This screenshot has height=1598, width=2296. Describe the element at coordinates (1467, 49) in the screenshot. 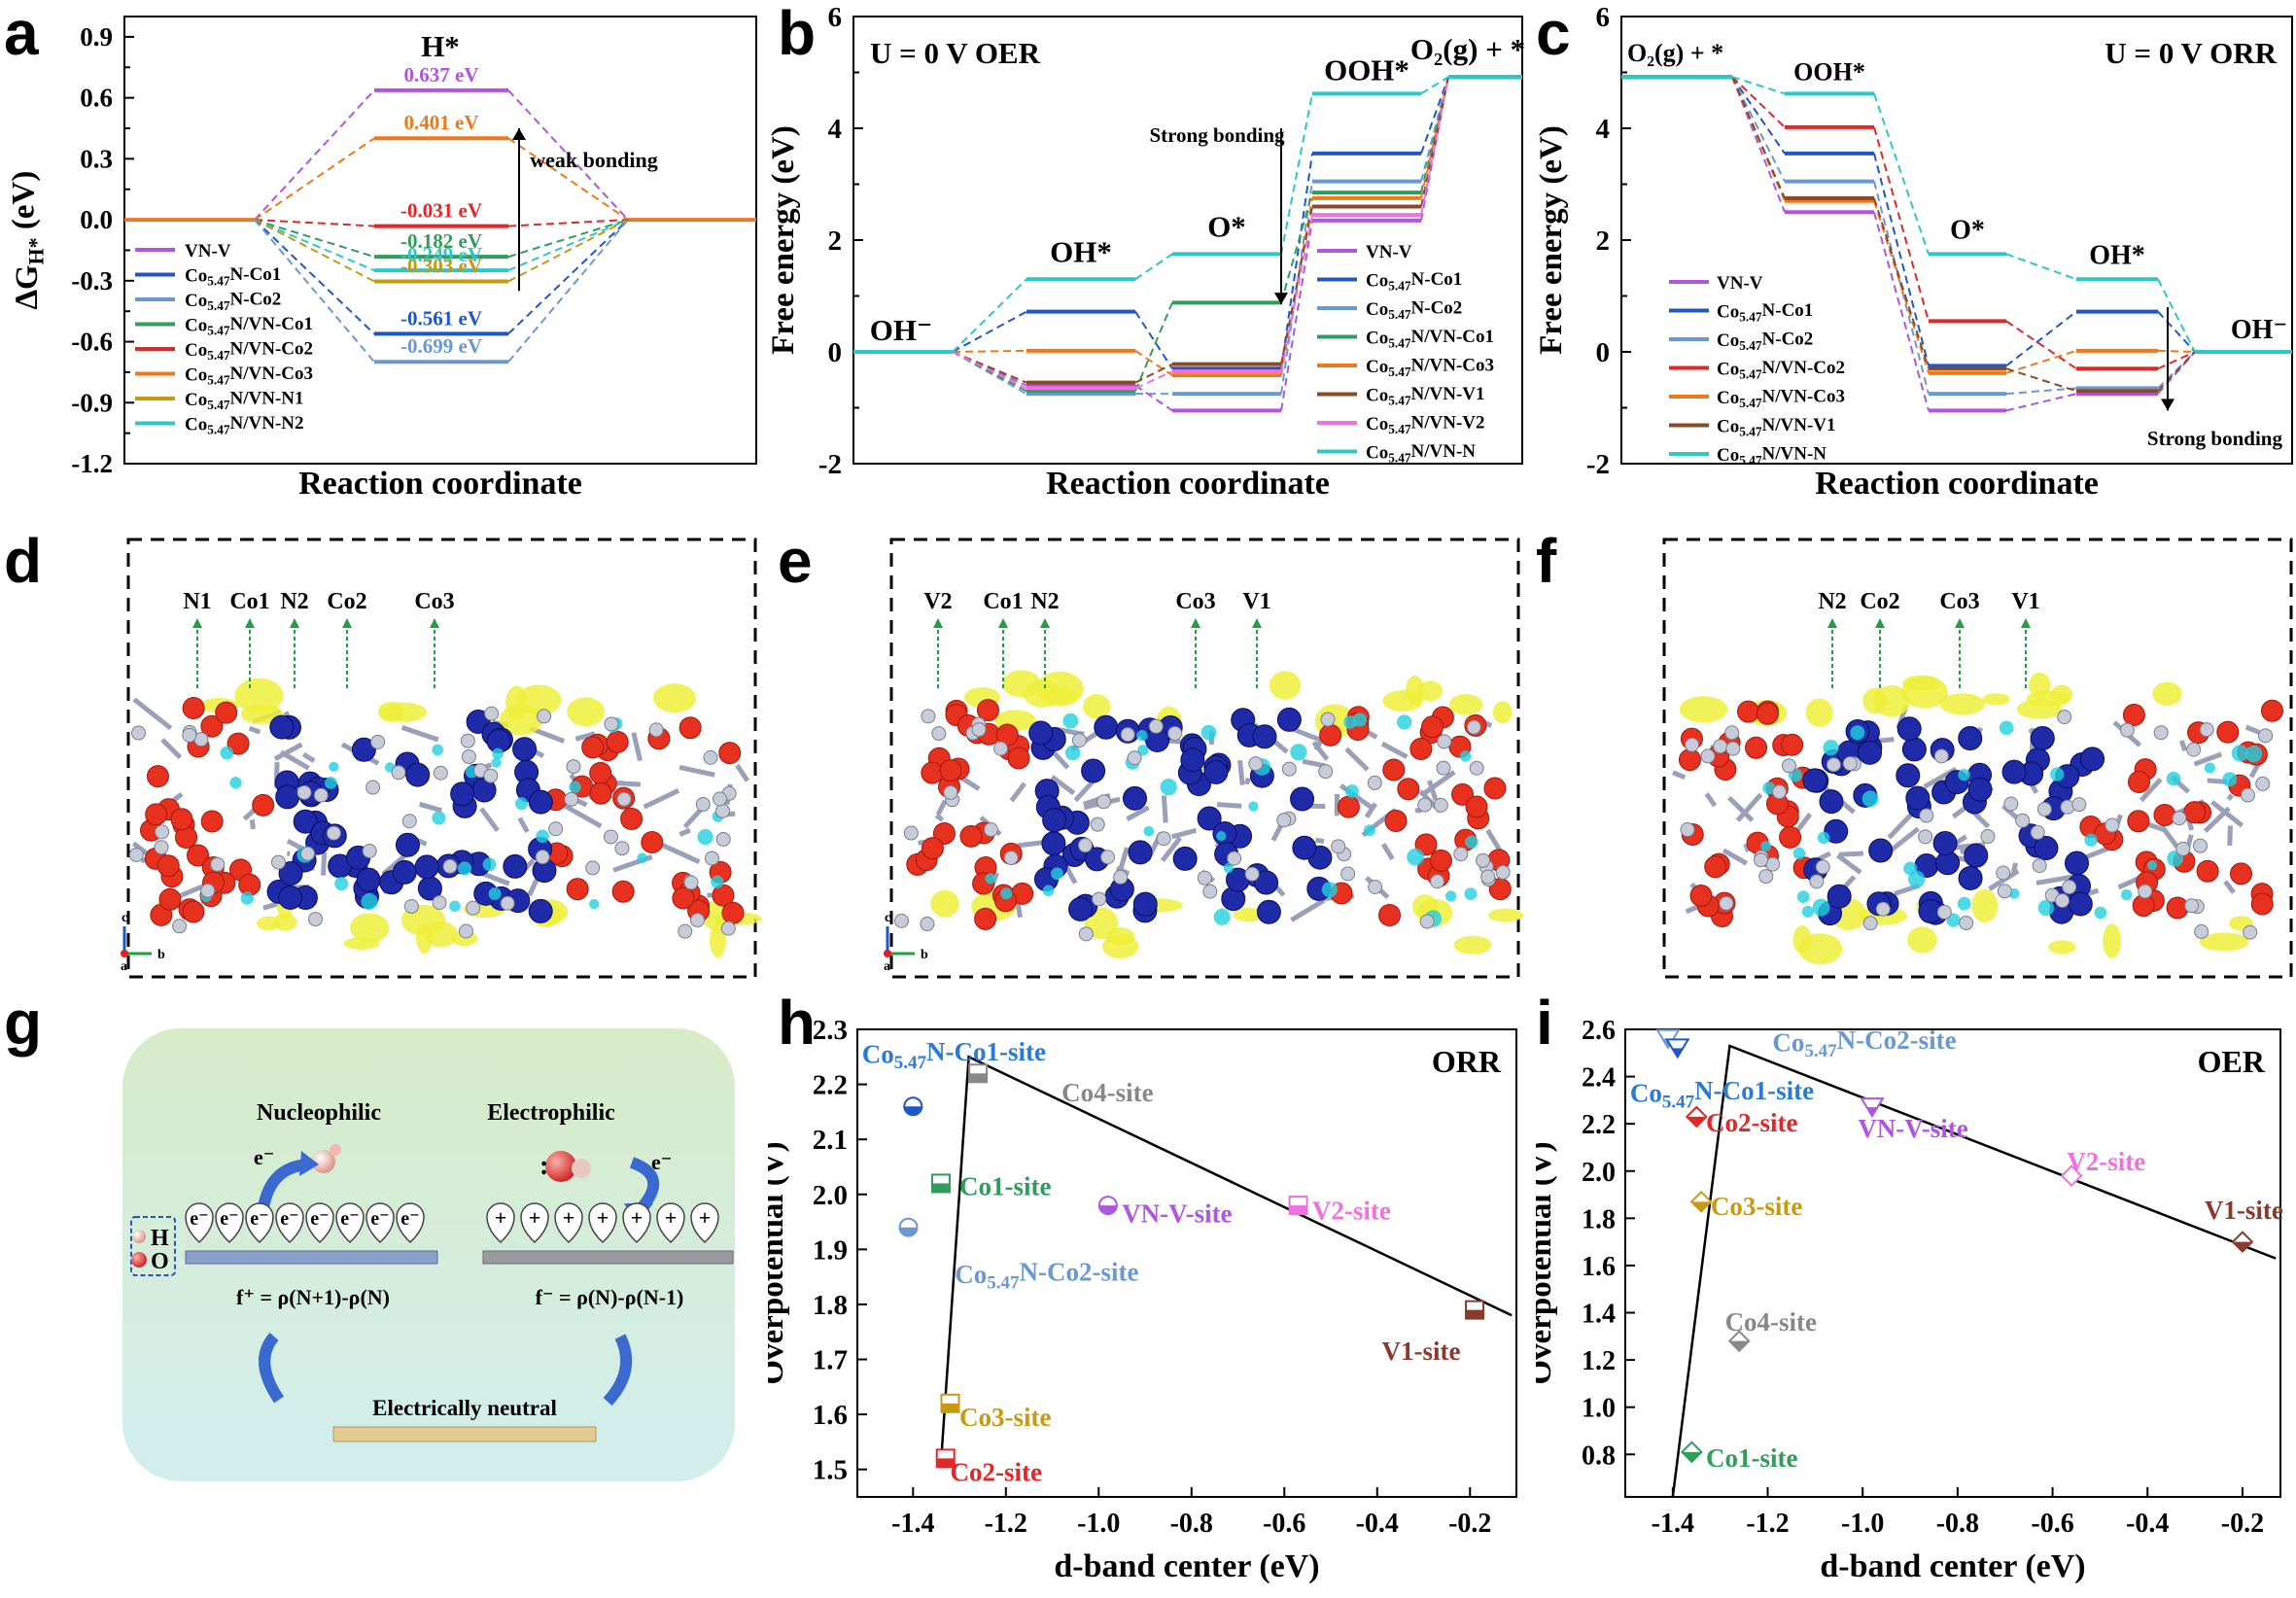

I see `step-label: O₂(g) + *` at that location.